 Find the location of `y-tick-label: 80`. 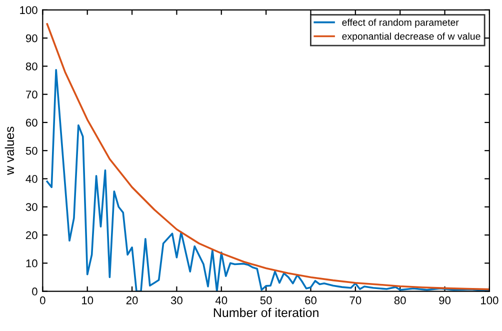

y-tick-label: 80 is located at coordinates (32, 66).